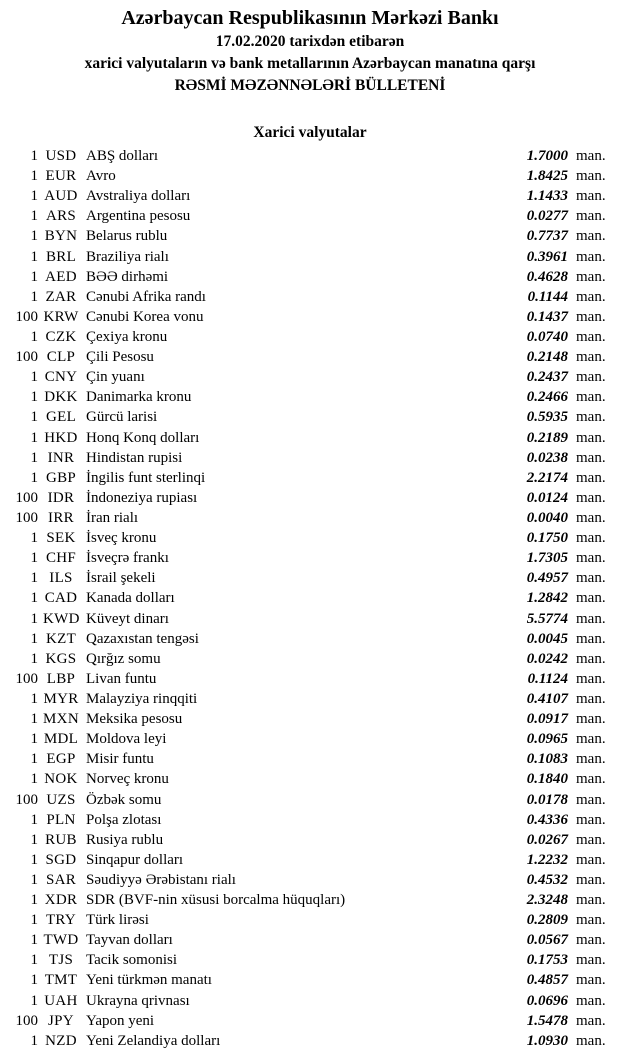  Describe the element at coordinates (310, 840) in the screenshot. I see `rate-row: 1 RUB Rusiya rublu 0.0267 man.` at that location.